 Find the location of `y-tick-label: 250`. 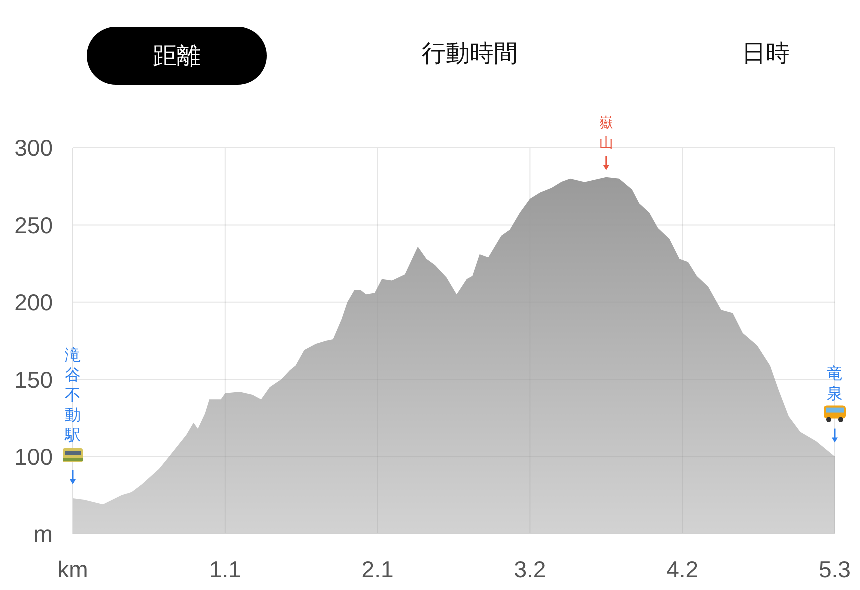

y-tick-label: 250 is located at coordinates (33, 225).